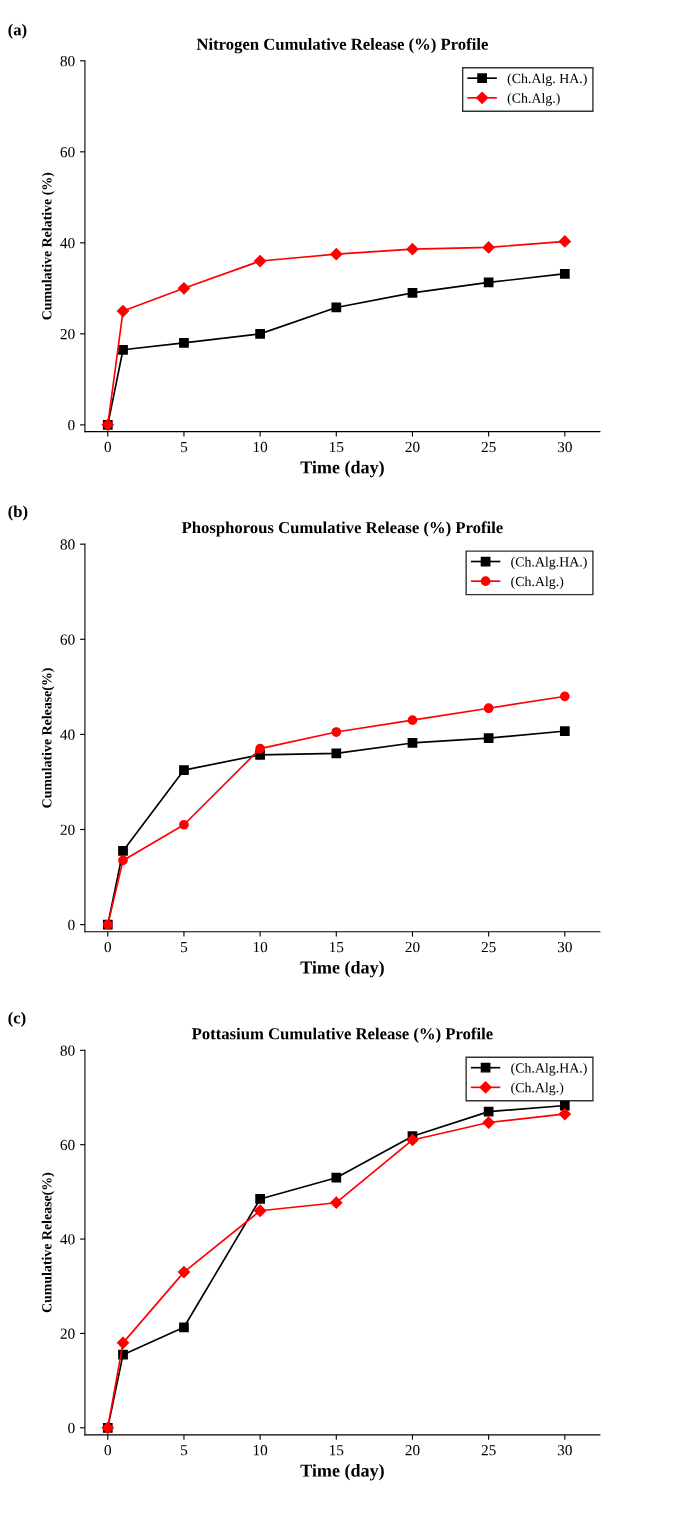  What do you see at coordinates (48, 246) in the screenshot?
I see `y-axis-title: Cumulative Relative (%)` at bounding box center [48, 246].